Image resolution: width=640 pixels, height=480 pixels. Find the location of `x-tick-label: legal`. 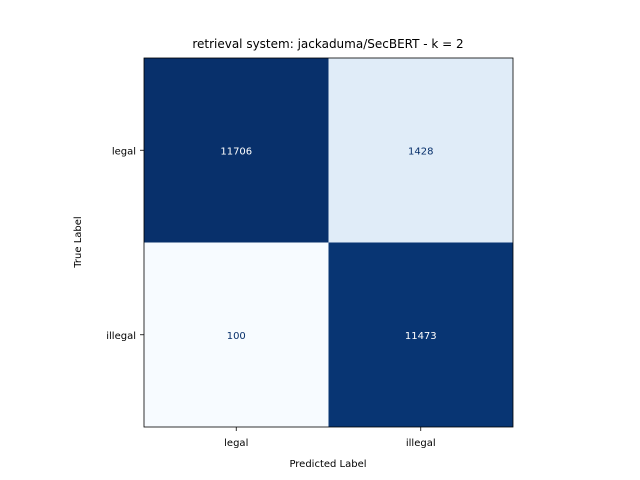

x-tick-label: legal is located at coordinates (236, 443).